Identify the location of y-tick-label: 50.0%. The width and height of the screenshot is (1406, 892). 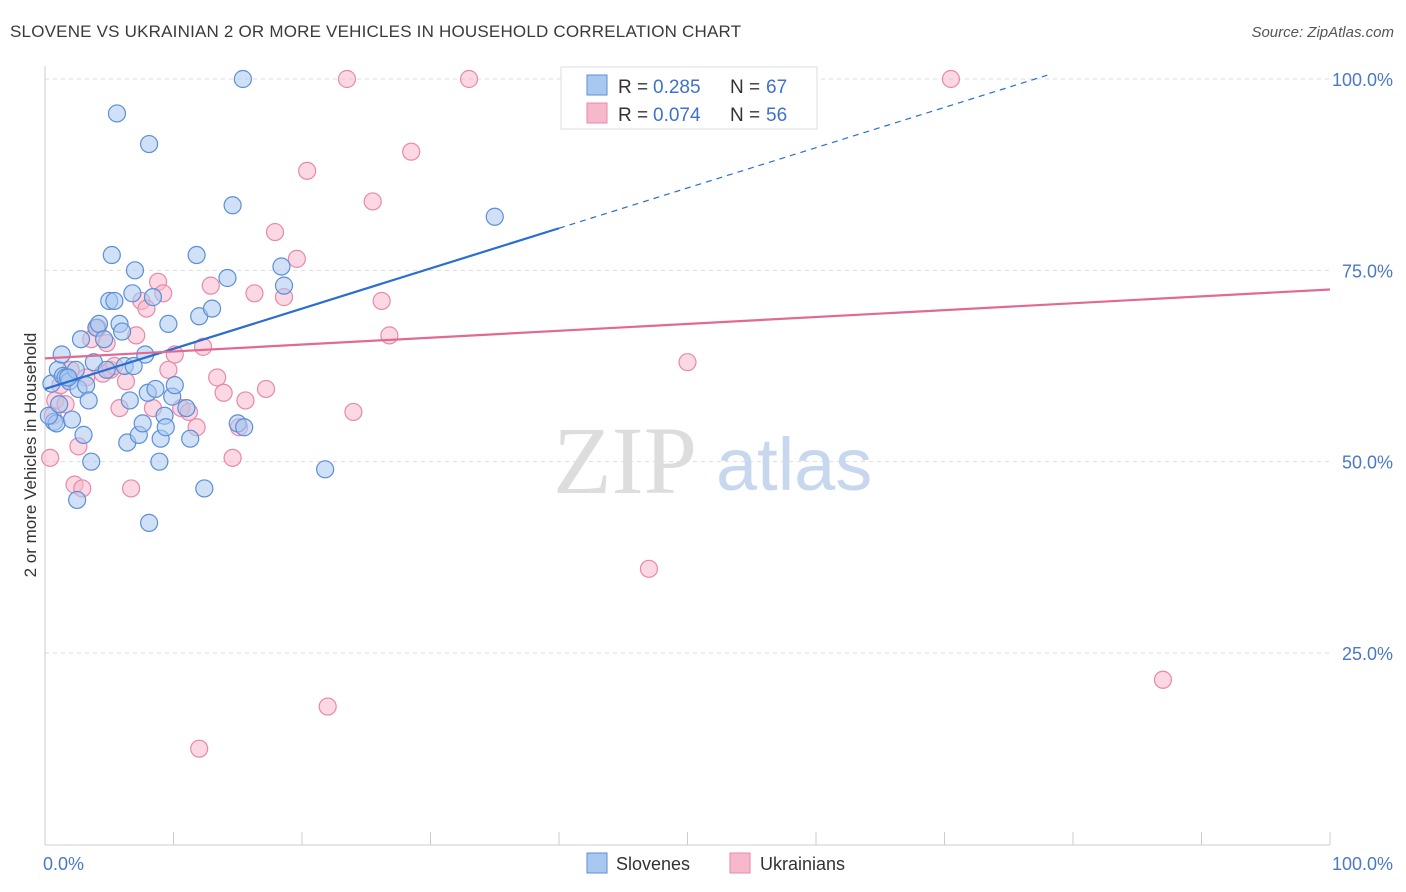
(1367, 463).